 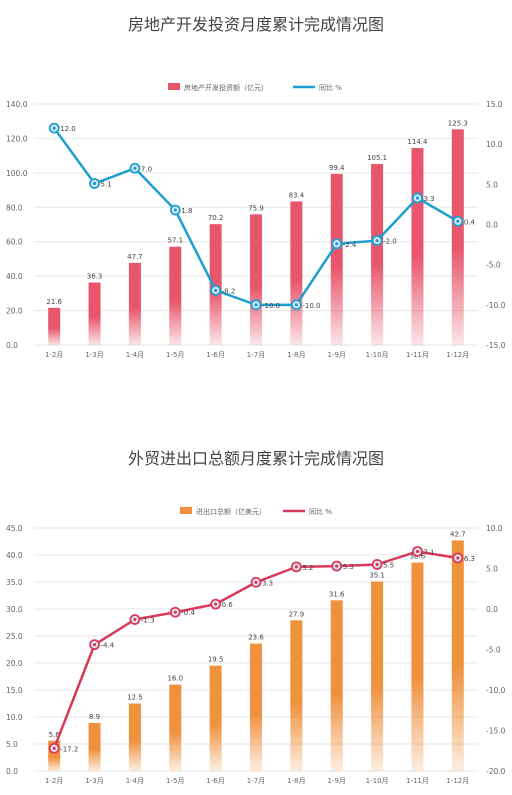 What do you see at coordinates (94, 781) in the screenshot?
I see `x-tick-label: 1-3月` at bounding box center [94, 781].